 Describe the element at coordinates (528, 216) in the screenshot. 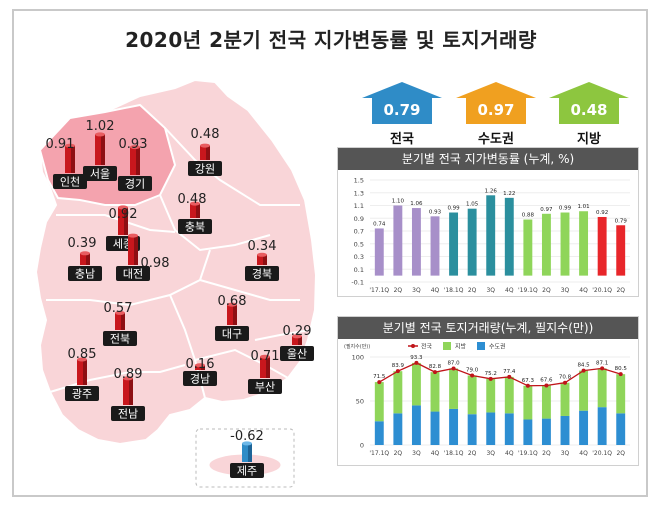

I see `bar-value-label: 0.88` at that location.